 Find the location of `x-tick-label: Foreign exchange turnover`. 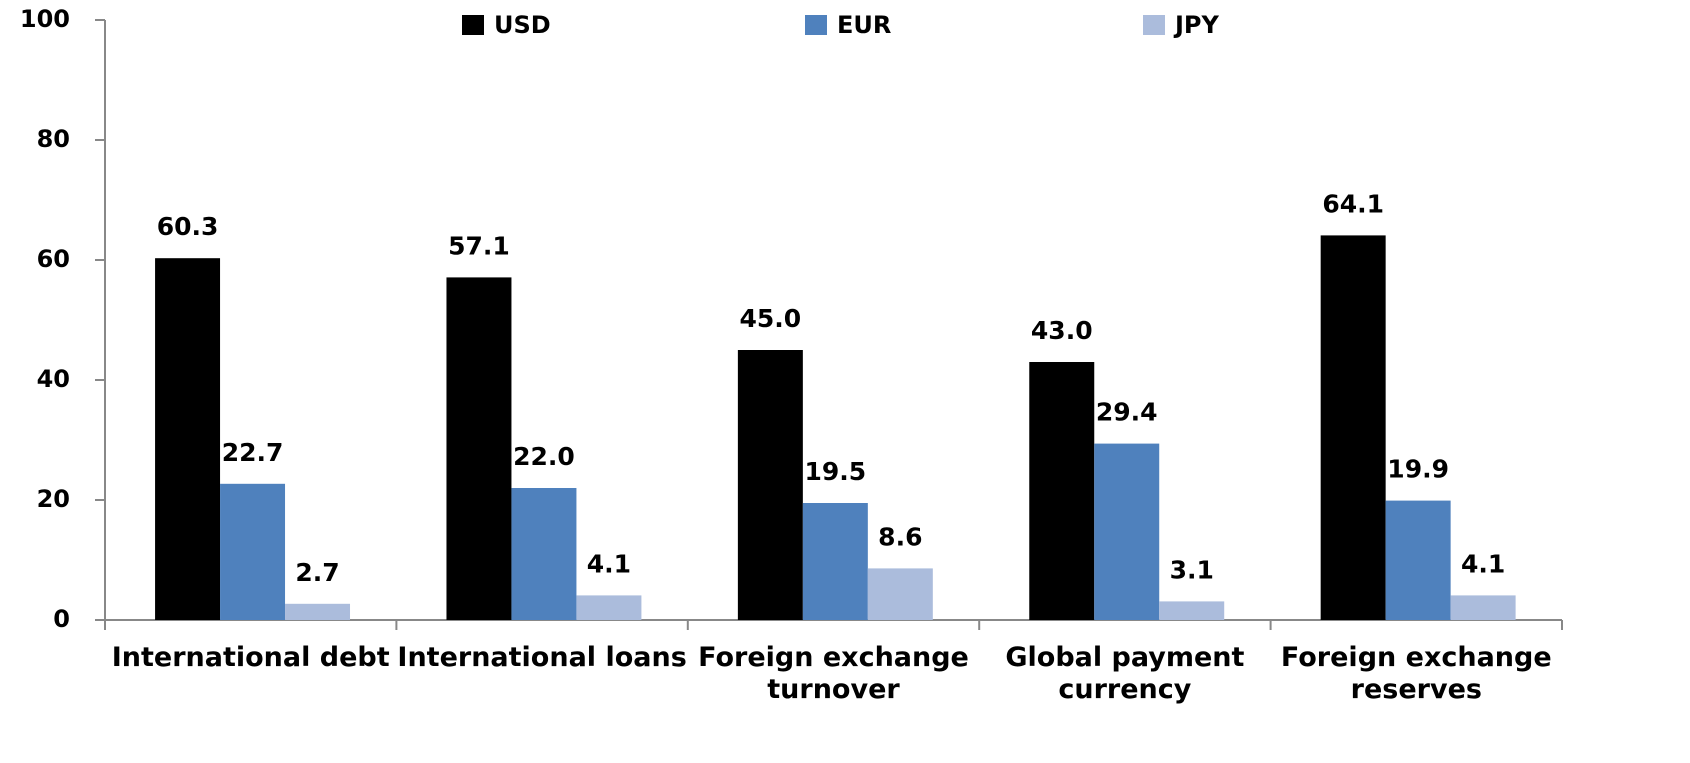

x-tick-label: Foreign exchange turnover is located at coordinates (833, 673).